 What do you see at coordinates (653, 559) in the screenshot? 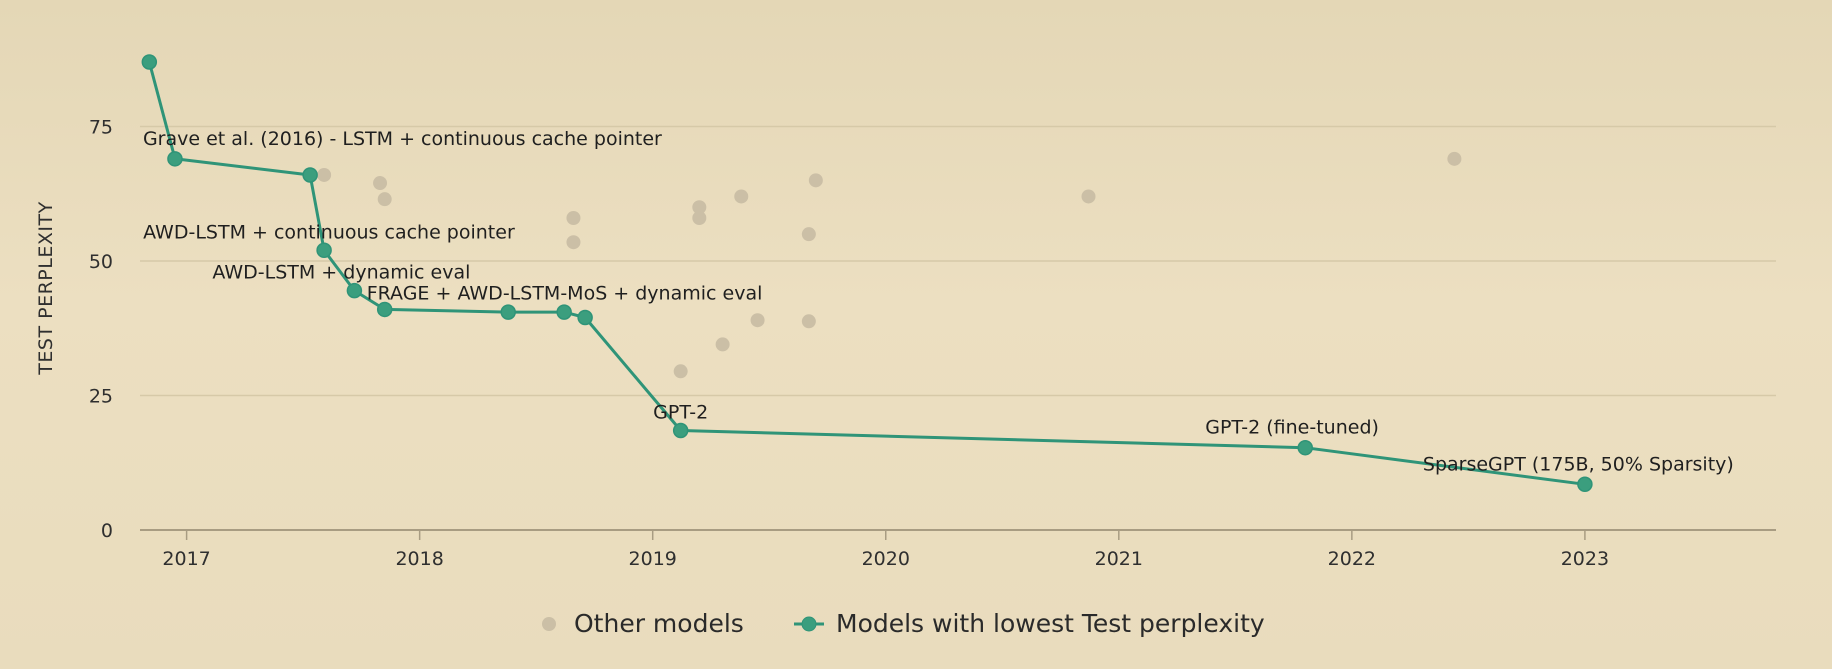
I see `x-tick-label: 2019` at bounding box center [653, 559].